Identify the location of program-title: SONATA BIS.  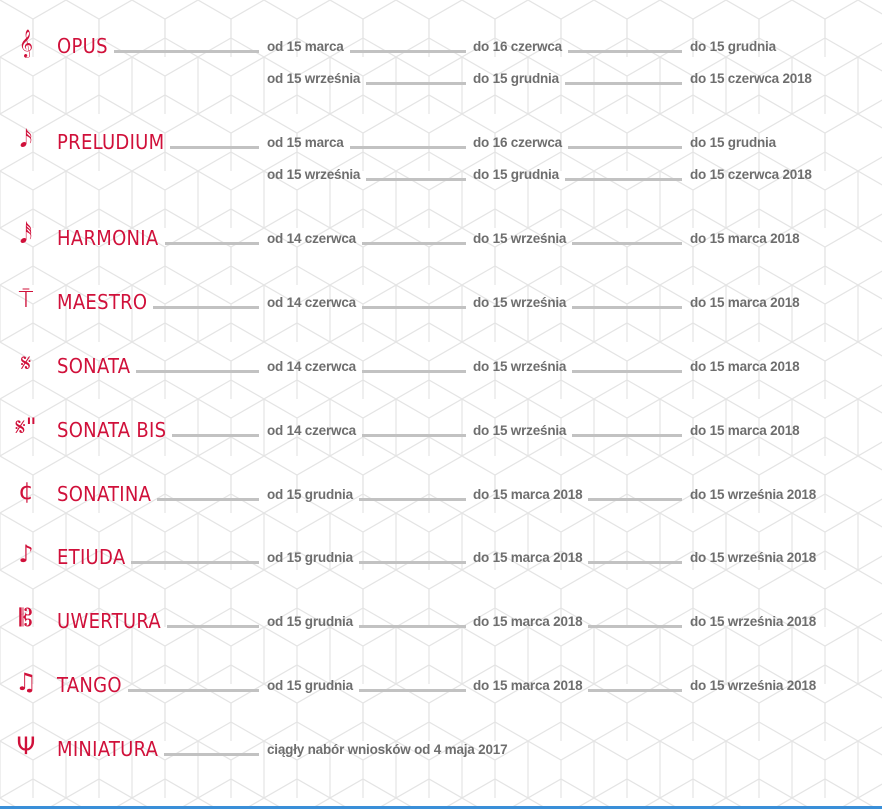
(112, 430).